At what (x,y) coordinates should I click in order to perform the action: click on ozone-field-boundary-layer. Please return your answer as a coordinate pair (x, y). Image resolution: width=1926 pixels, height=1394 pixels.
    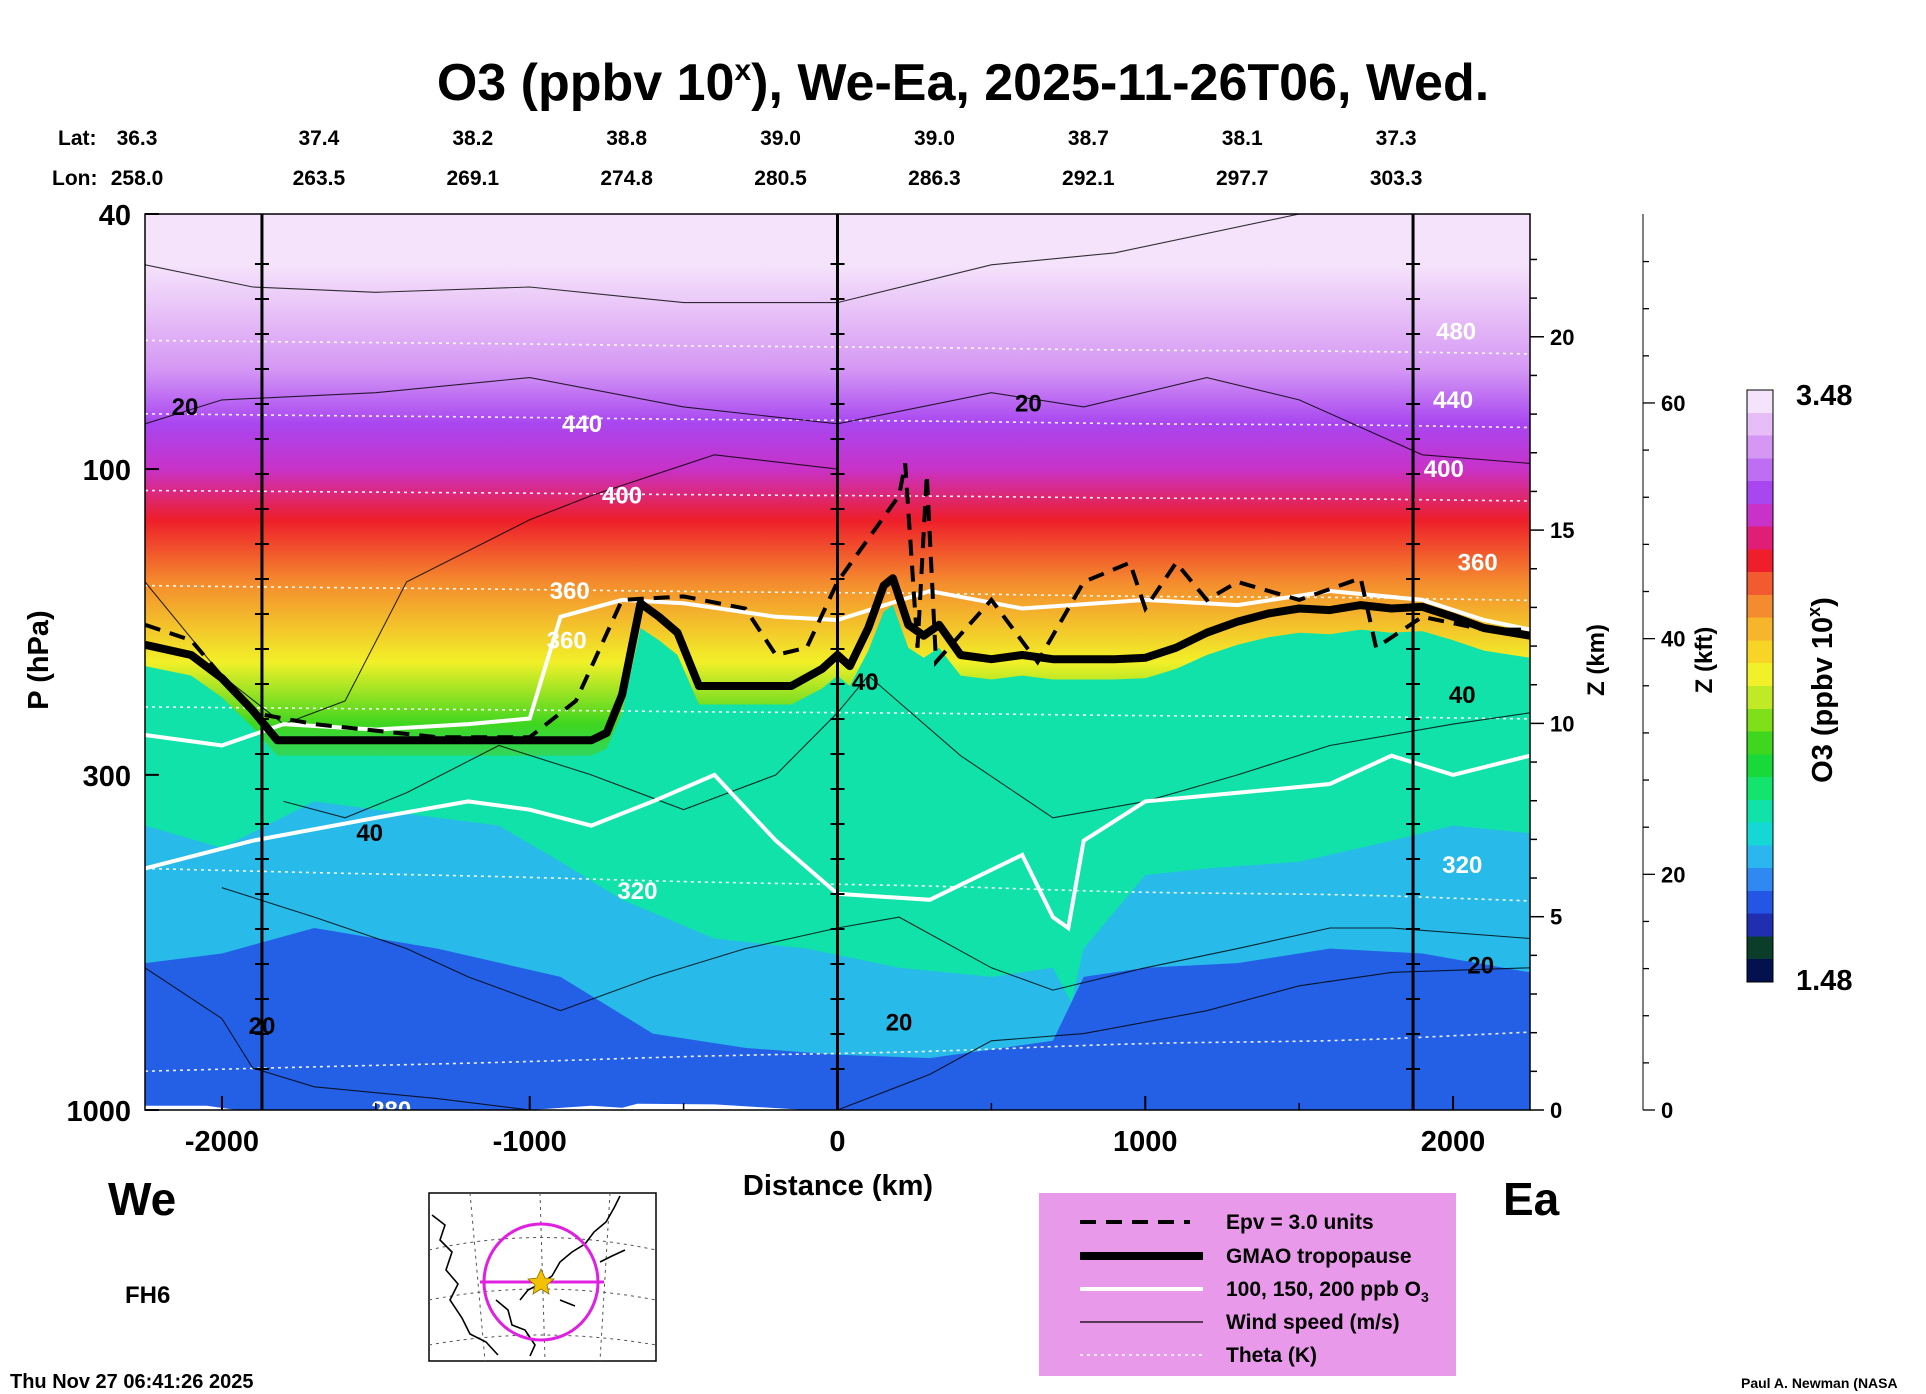
    Looking at the image, I should click on (837, 1019).